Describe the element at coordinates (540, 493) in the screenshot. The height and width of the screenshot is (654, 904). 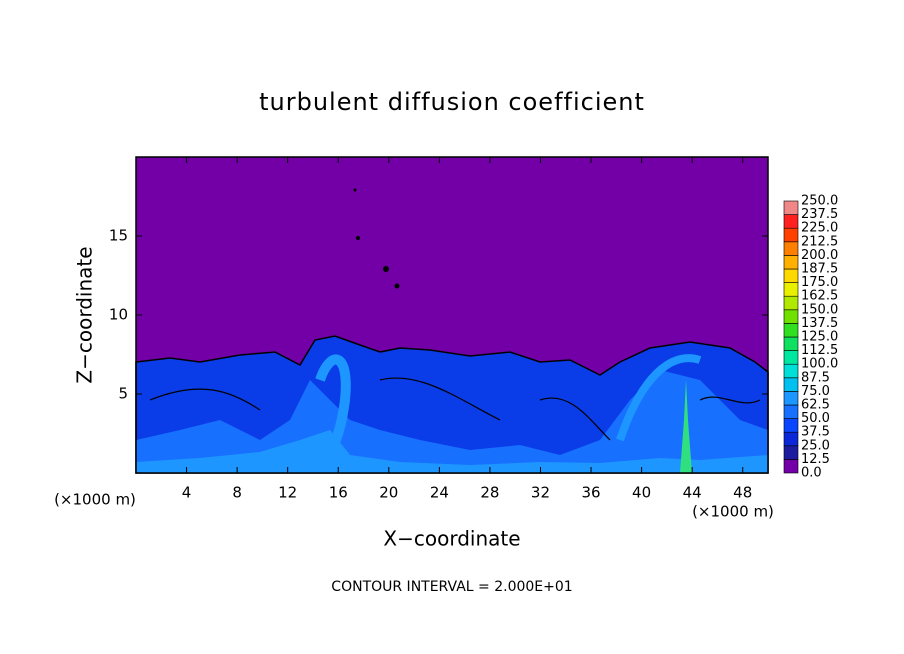
I see `x-tick-label: 32` at that location.